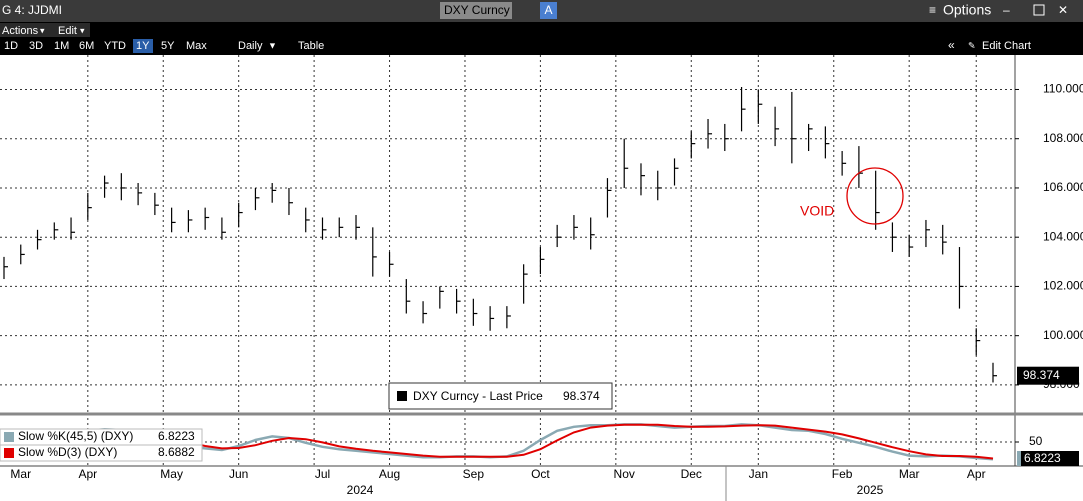  I want to click on legend-value: 6.8223, so click(176, 436).